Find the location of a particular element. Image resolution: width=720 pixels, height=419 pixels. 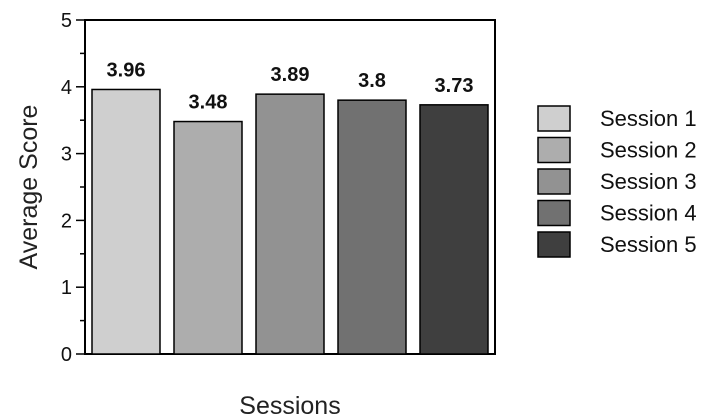

bar-value-label-1: 3.96 is located at coordinates (126, 70).